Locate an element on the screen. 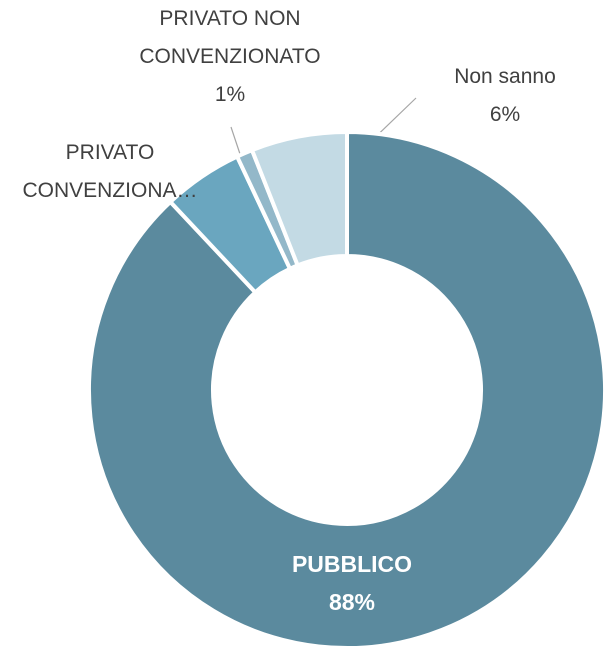 The image size is (606, 650). leader-line is located at coordinates (236, 142).